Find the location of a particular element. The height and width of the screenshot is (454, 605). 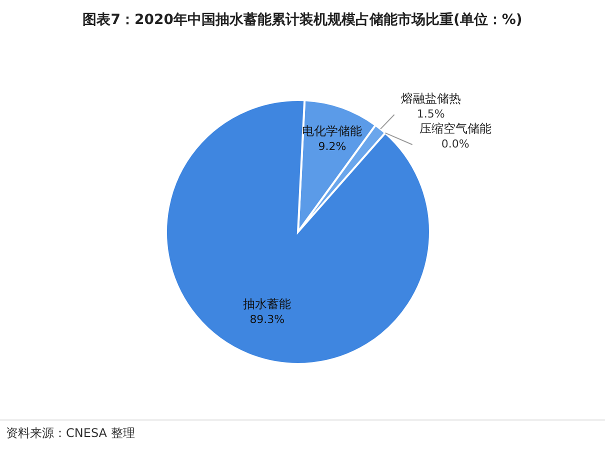

data-label: 9.2% is located at coordinates (332, 146).